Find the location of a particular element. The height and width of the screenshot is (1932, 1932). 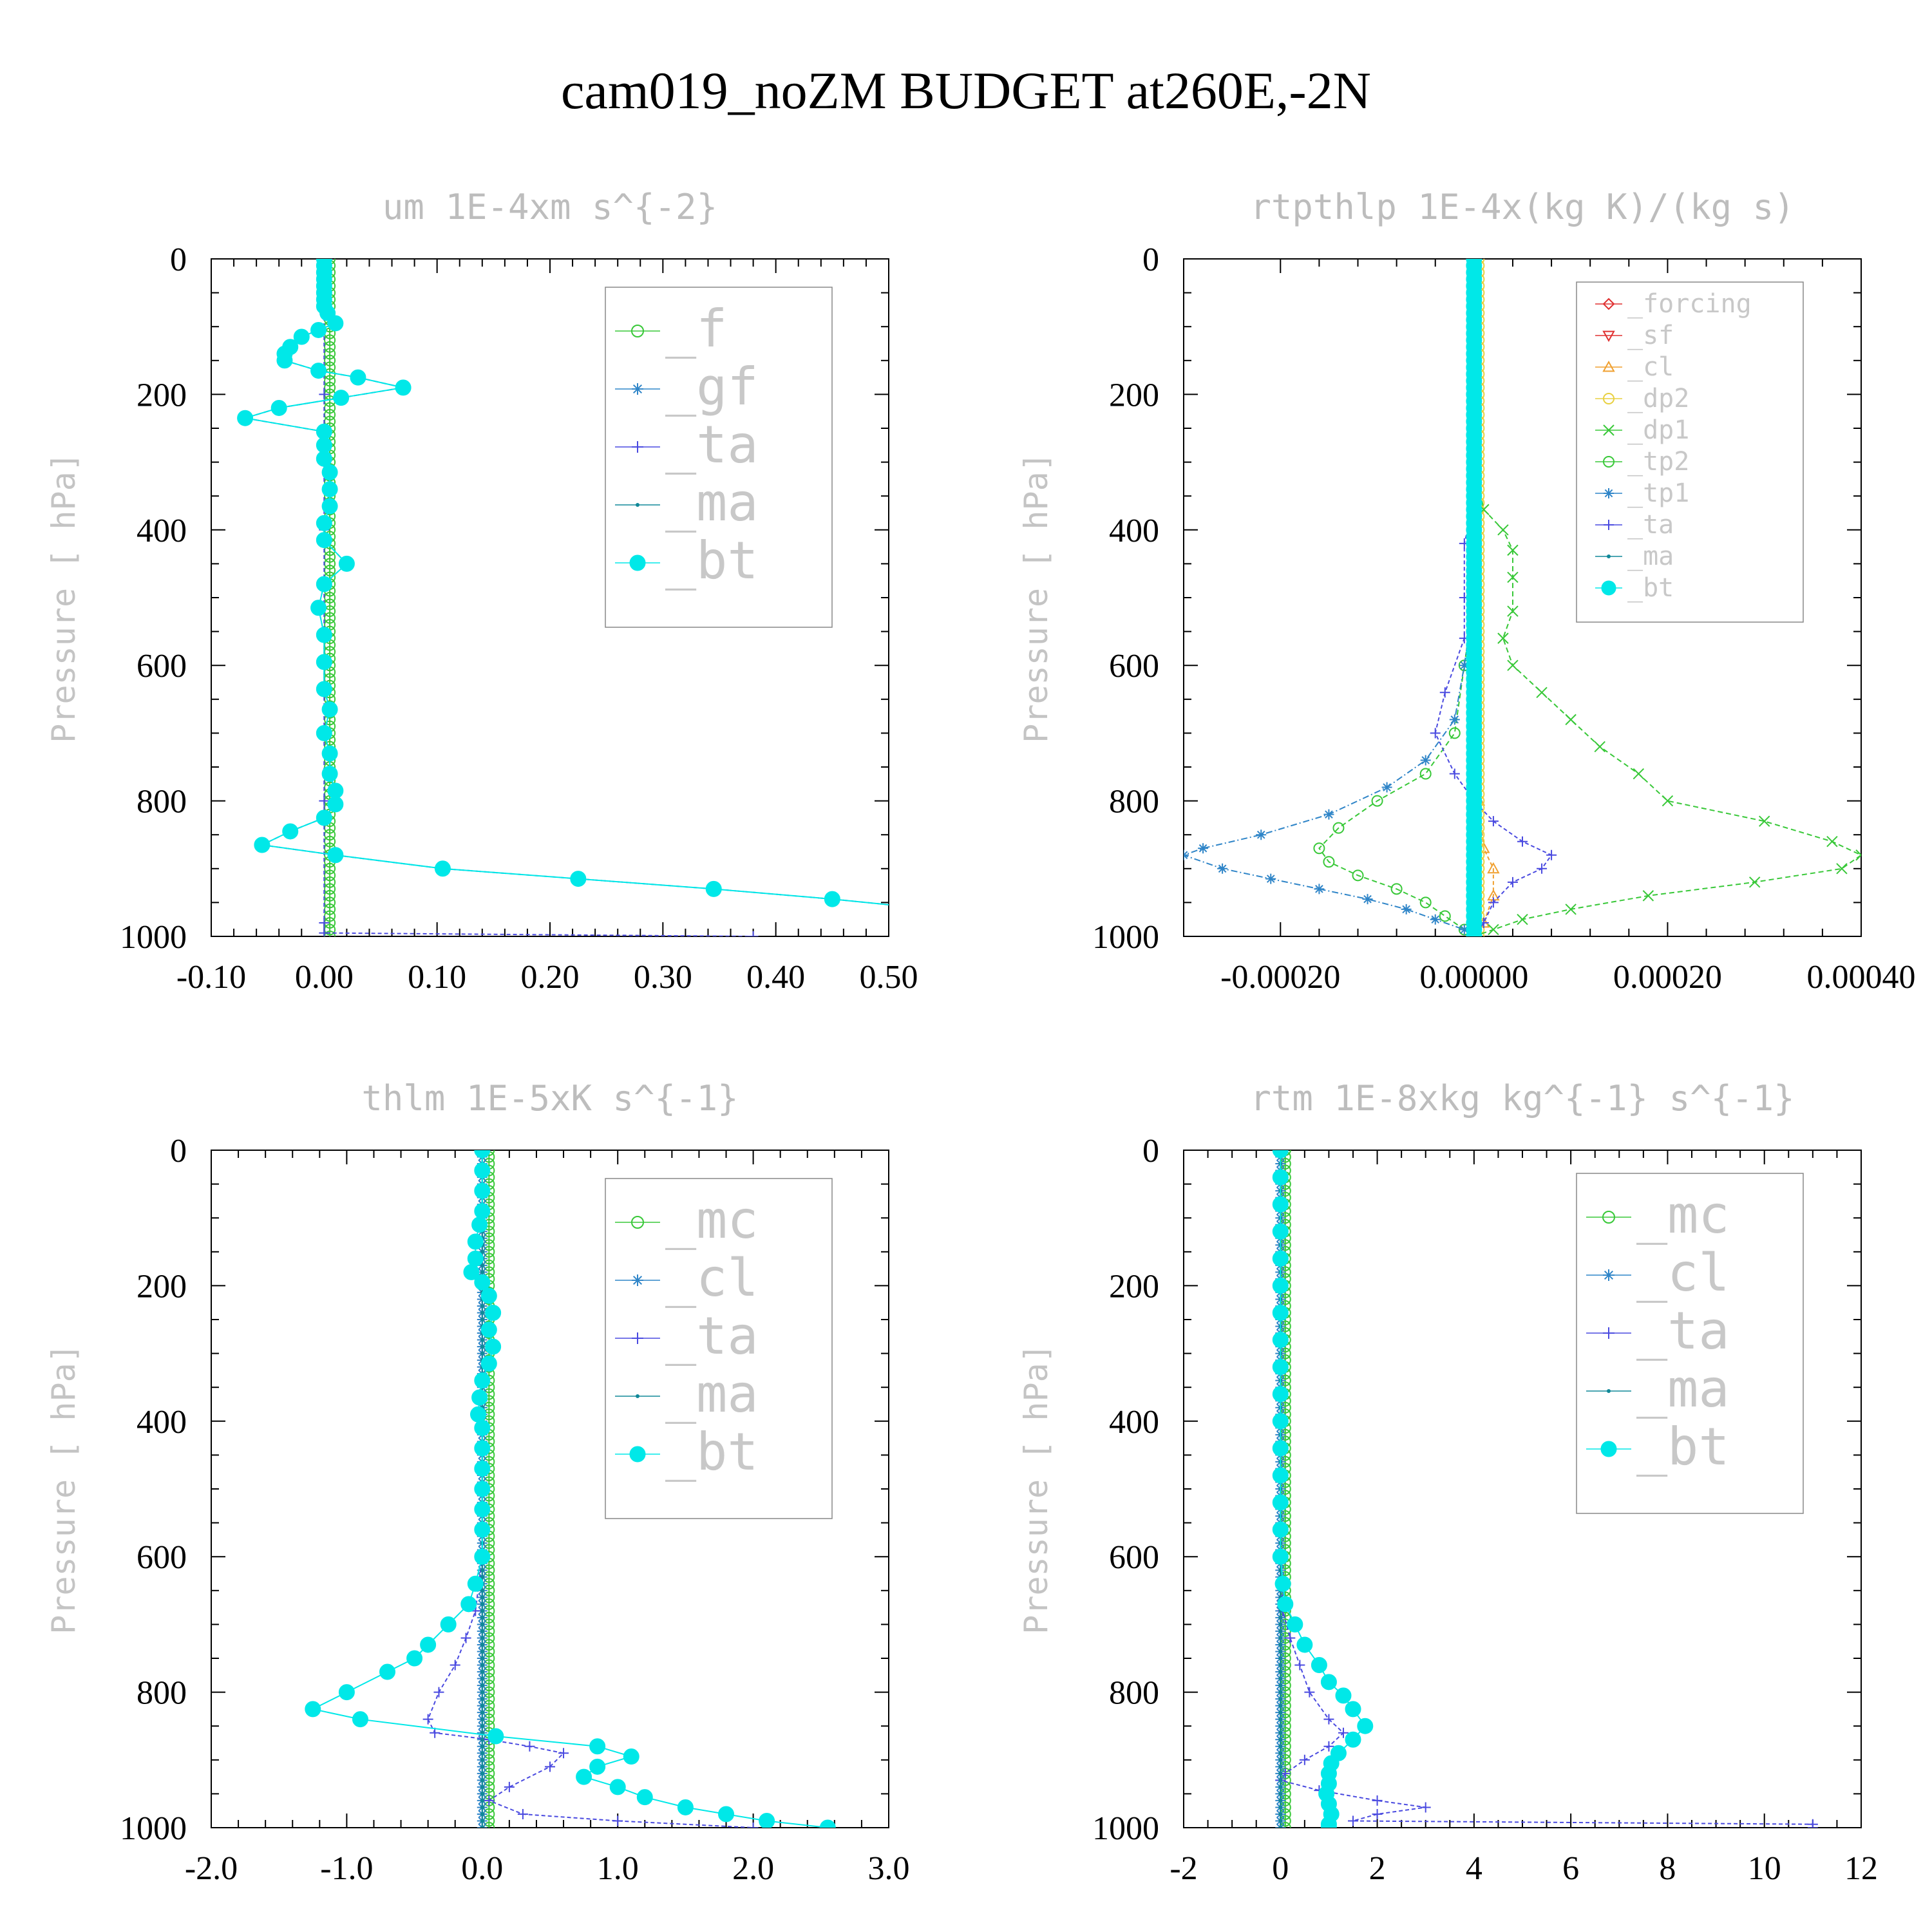

y-tick-label: 600 is located at coordinates (162, 1558).